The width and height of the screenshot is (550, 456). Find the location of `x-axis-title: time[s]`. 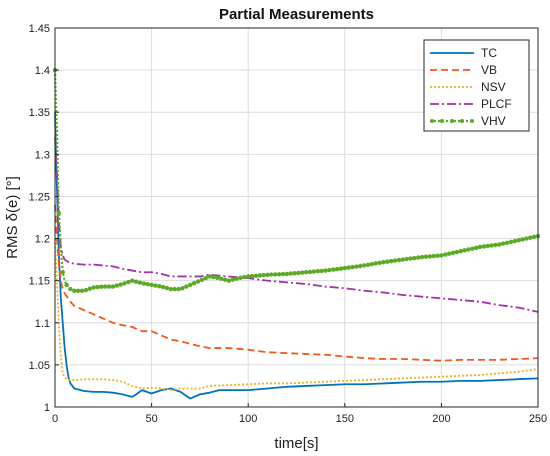

x-axis-title: time[s] is located at coordinates (296, 443).